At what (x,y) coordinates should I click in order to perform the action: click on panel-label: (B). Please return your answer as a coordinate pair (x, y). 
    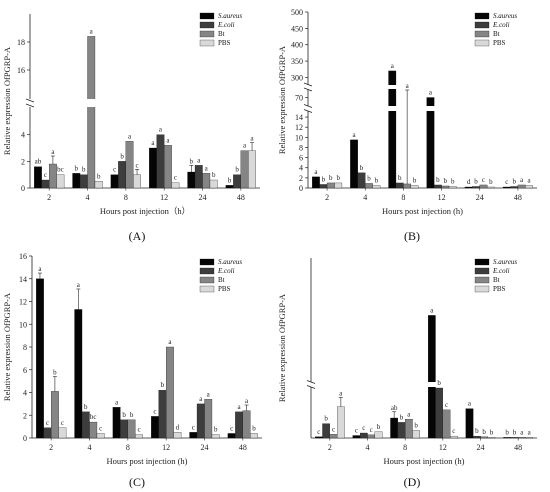
    Looking at the image, I should click on (412, 236).